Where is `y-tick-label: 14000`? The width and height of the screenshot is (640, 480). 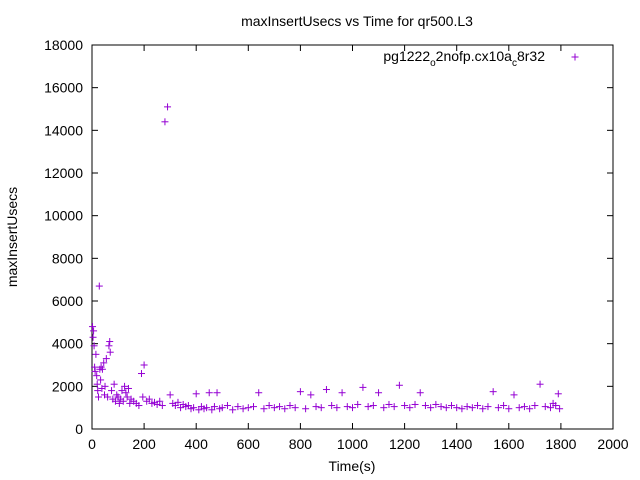
y-tick-label: 14000 is located at coordinates (63, 130).